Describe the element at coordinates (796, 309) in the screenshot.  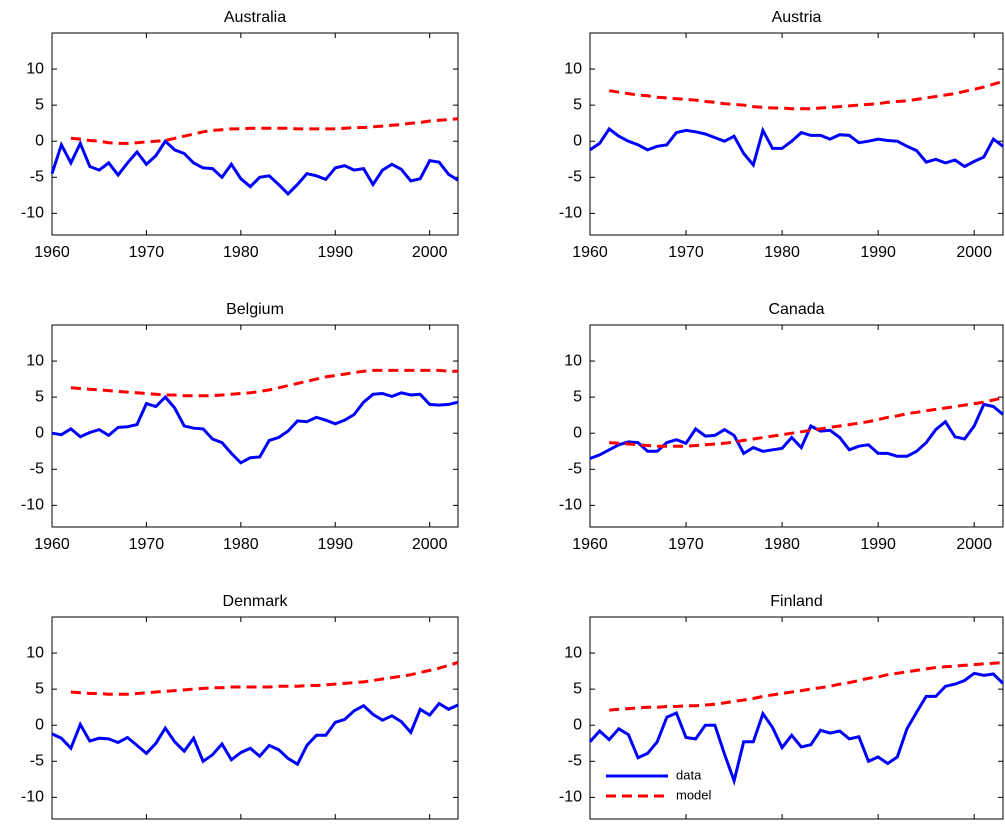
I see `chart-title: Canada` at that location.